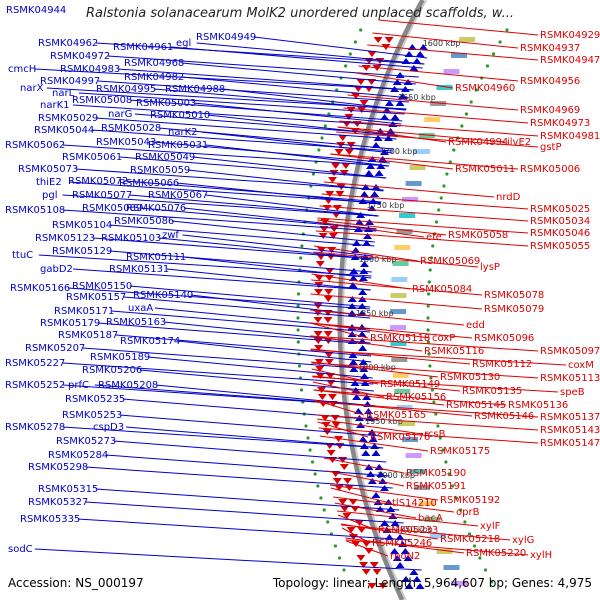 Image resolution: width=600 pixels, height=600 pixels. What do you see at coordinates (400, 338) in the screenshot?
I see `right-gene-label: RSMK05118` at bounding box center [400, 338].